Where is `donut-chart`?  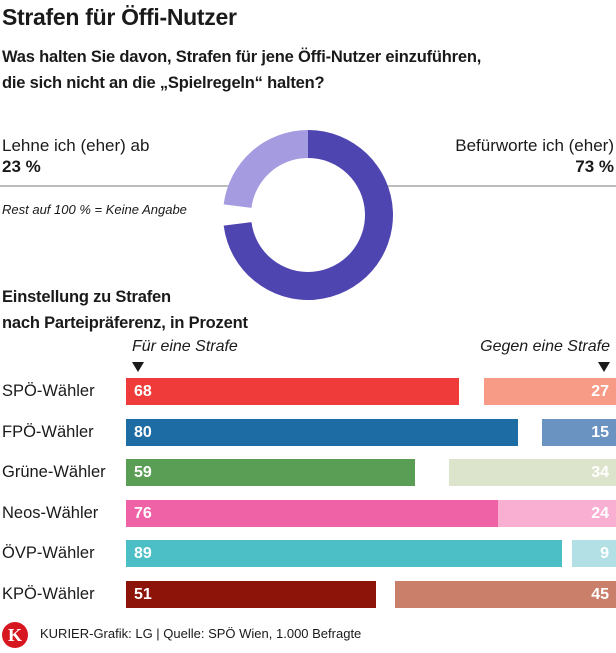 donut-chart is located at coordinates (308, 215).